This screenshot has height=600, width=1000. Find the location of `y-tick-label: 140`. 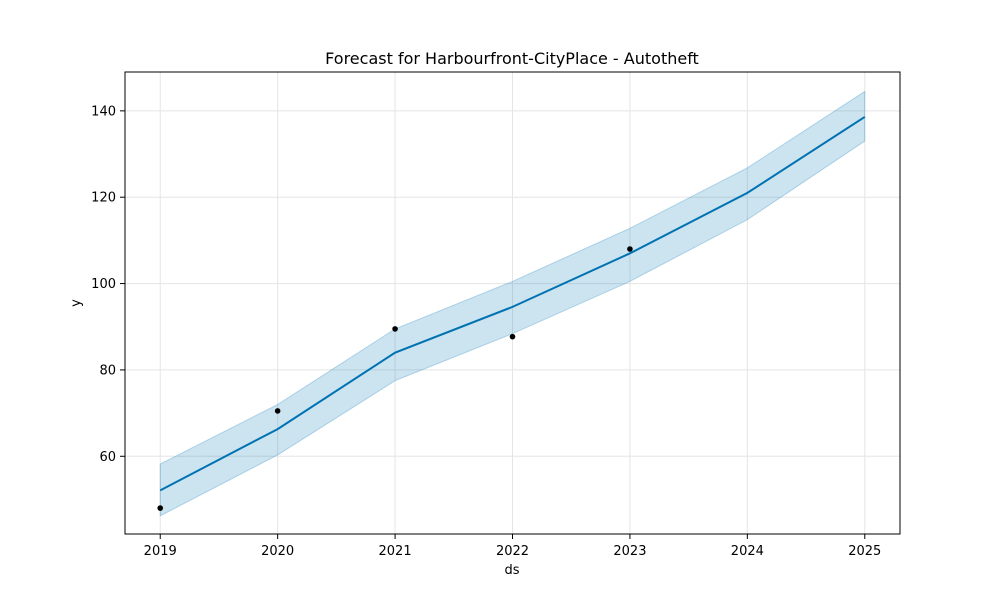

y-tick-label: 140 is located at coordinates (103, 111).